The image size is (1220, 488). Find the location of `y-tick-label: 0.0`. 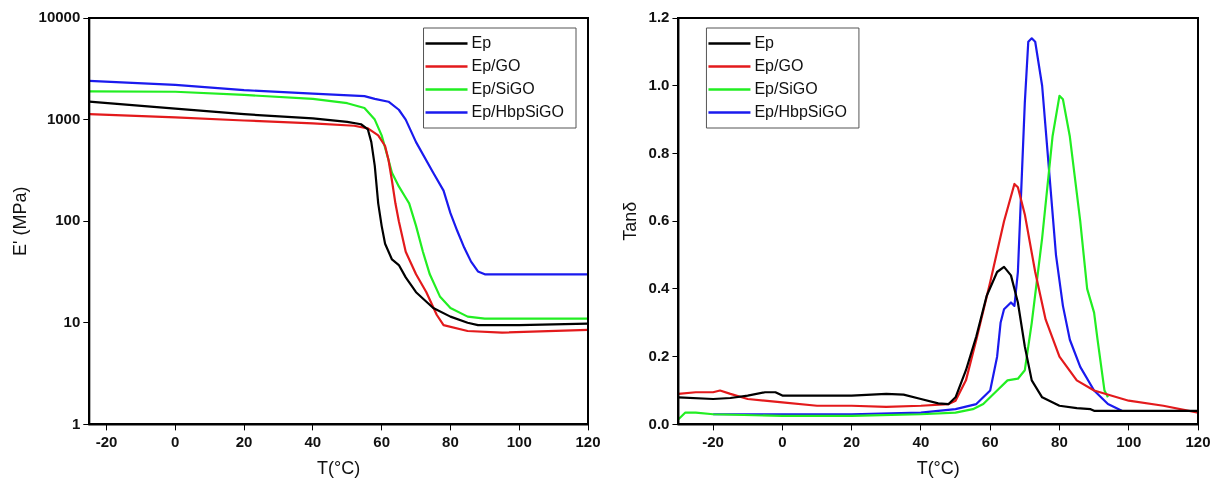

y-tick-label: 0.0 is located at coordinates (659, 423).